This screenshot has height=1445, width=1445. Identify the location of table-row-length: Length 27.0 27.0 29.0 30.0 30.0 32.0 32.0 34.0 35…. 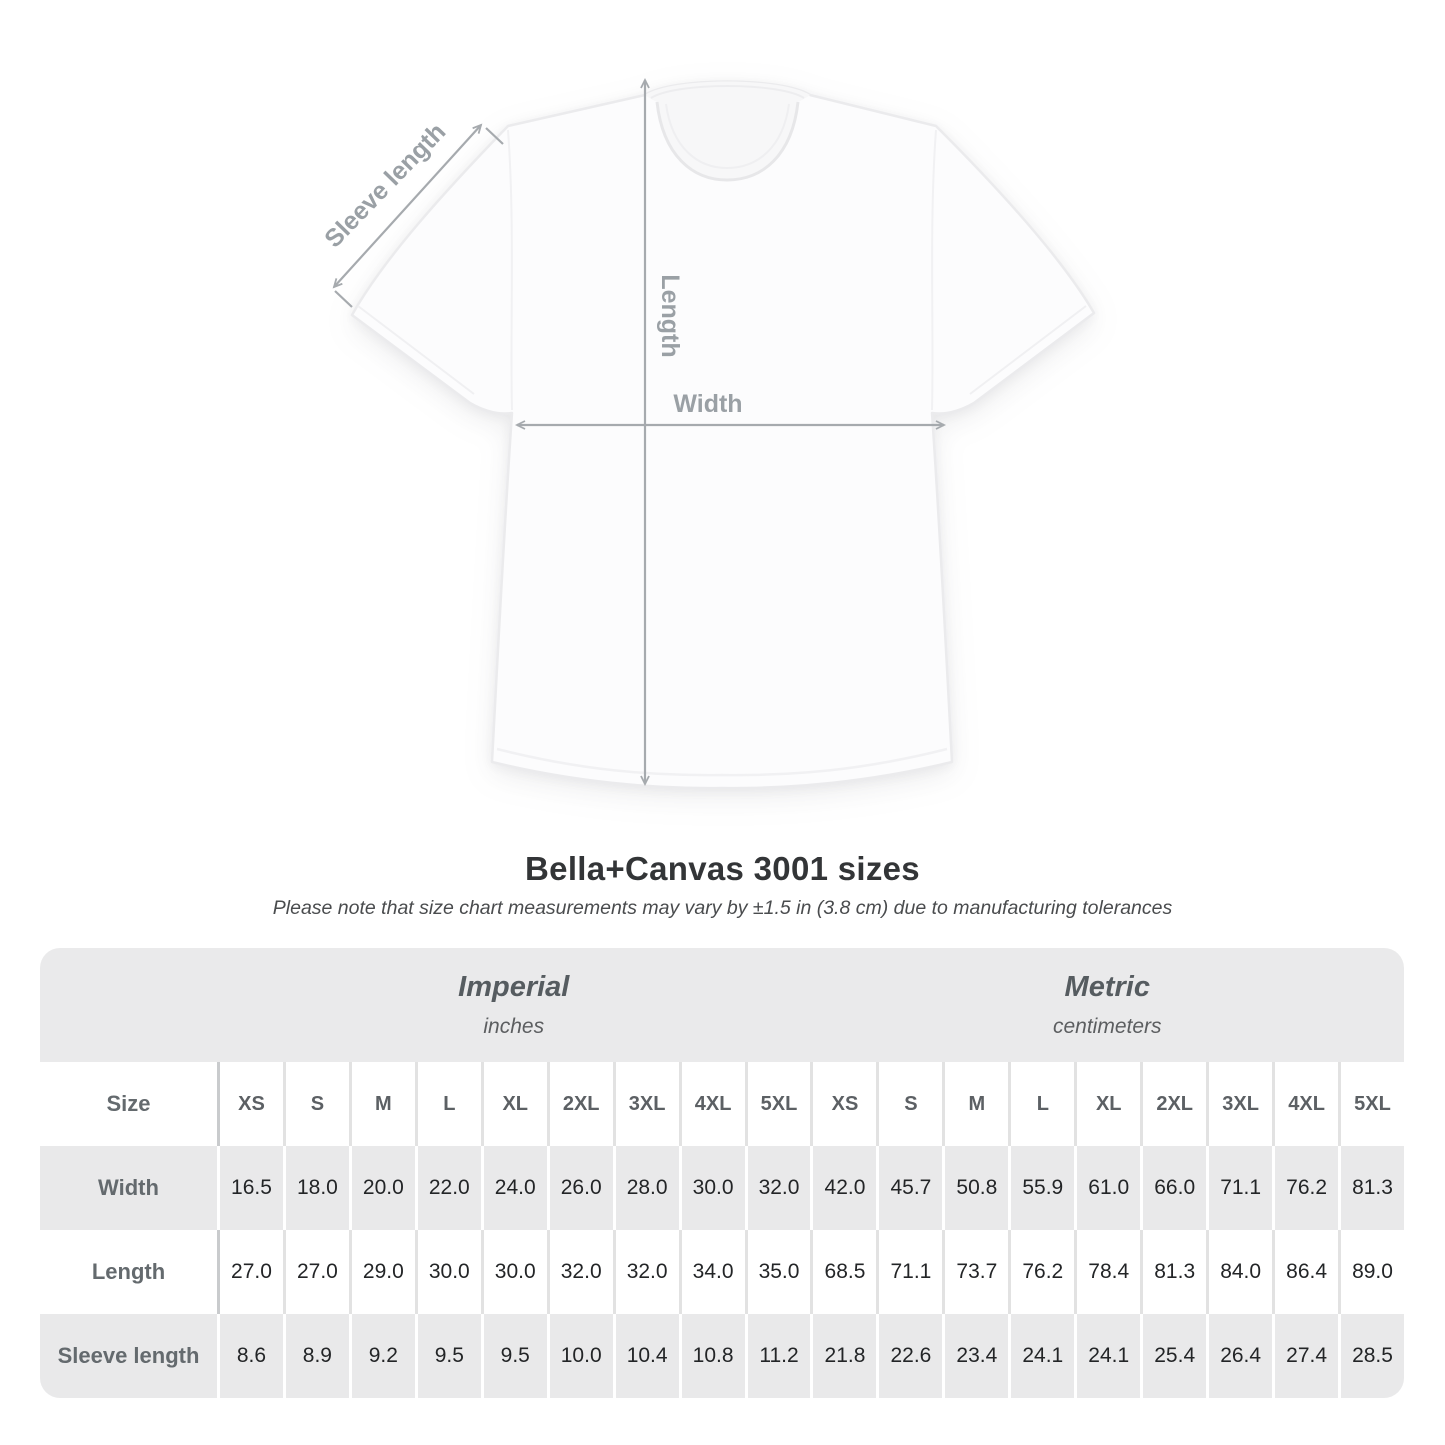
(722, 1272).